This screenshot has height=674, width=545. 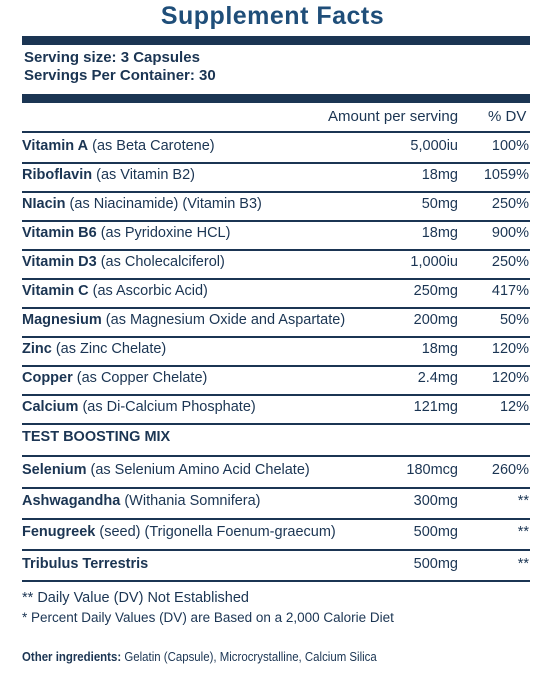 I want to click on nutrient-detail: (as Ascorbic Acid), so click(x=150, y=291).